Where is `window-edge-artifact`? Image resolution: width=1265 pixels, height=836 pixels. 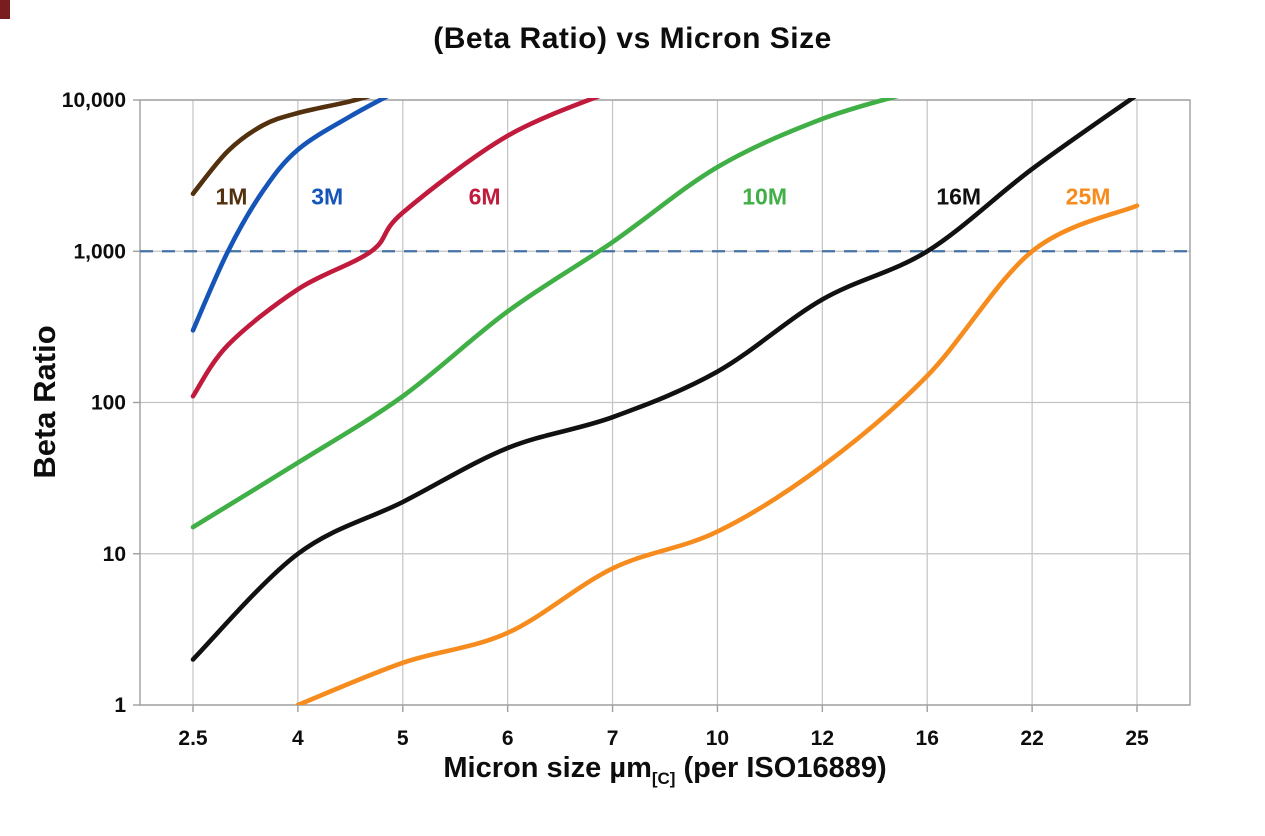
window-edge-artifact is located at coordinates (5, 9).